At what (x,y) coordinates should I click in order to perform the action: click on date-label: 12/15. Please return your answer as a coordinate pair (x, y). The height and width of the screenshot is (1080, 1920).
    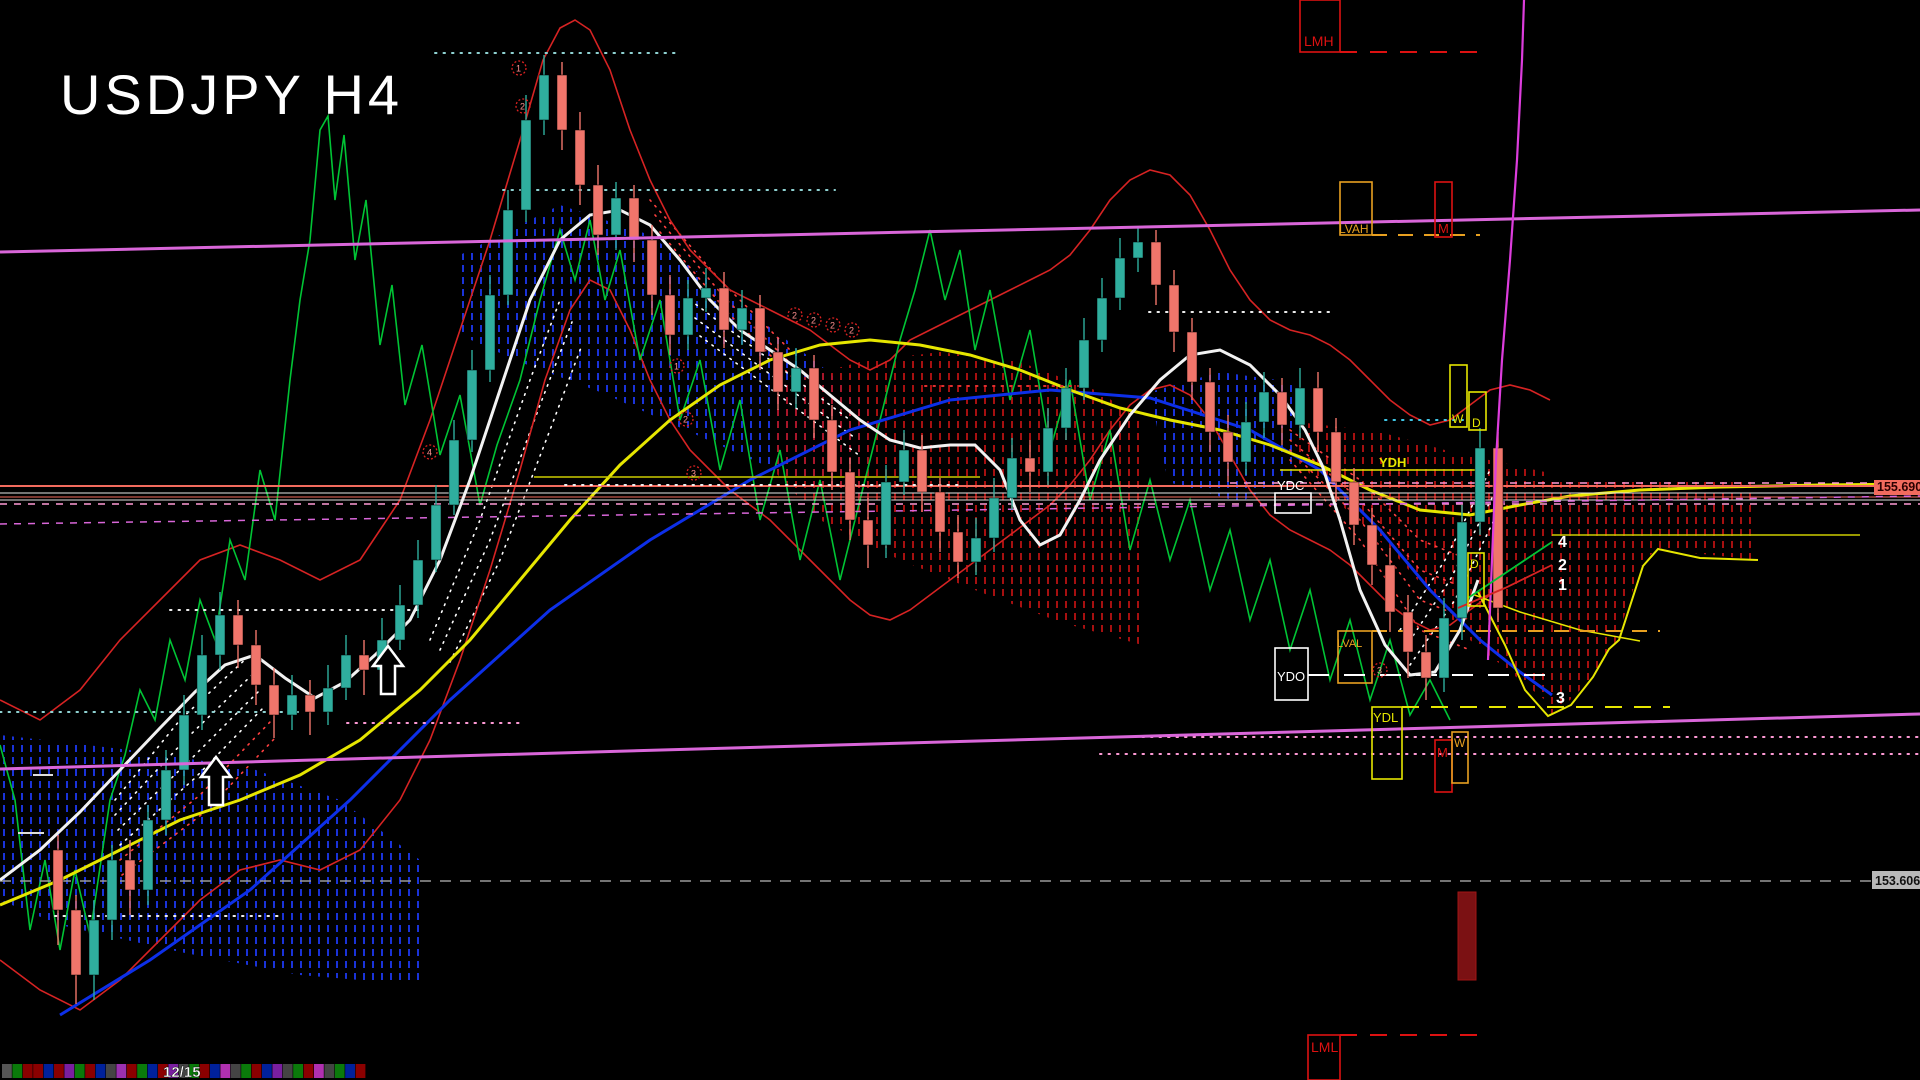
    Looking at the image, I should click on (182, 1072).